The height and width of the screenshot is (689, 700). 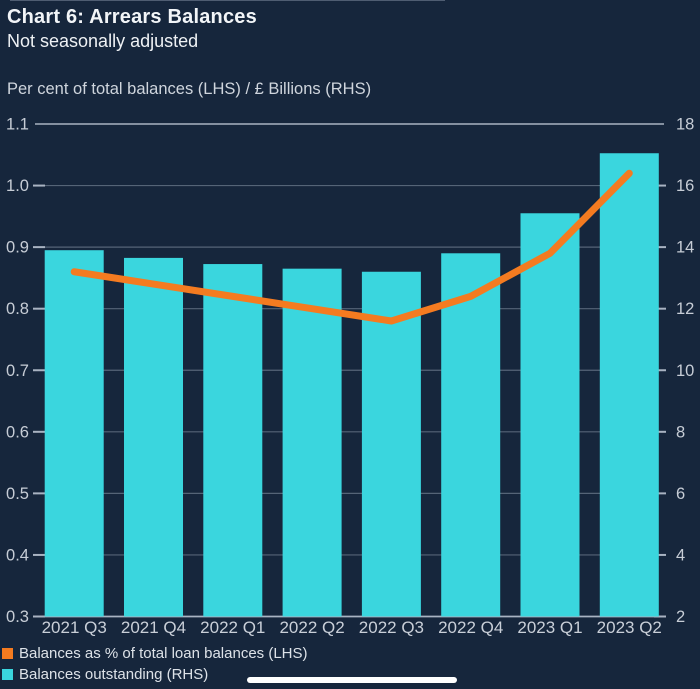 I want to click on left-axis-tick-label: 1.0, so click(x=17, y=186).